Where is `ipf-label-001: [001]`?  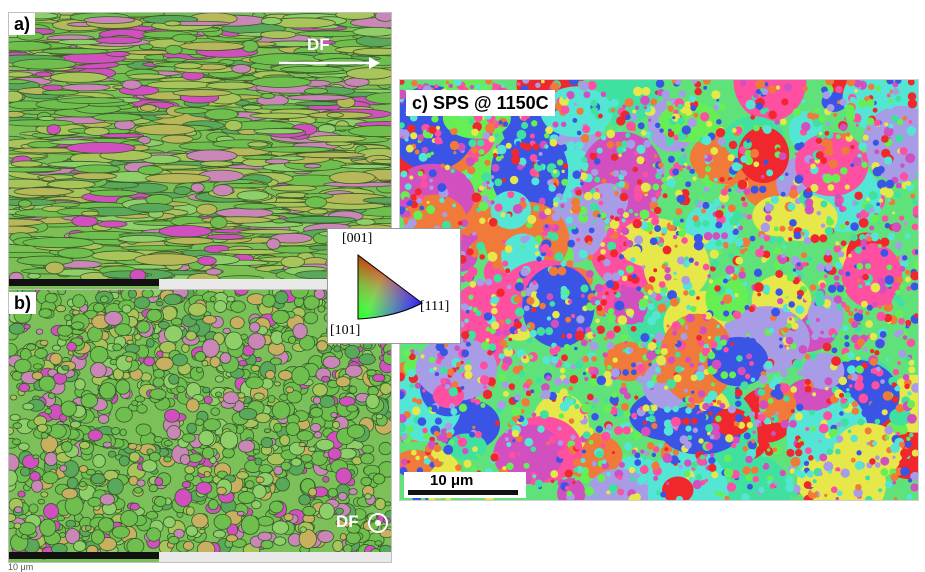
ipf-label-001: [001] is located at coordinates (357, 238).